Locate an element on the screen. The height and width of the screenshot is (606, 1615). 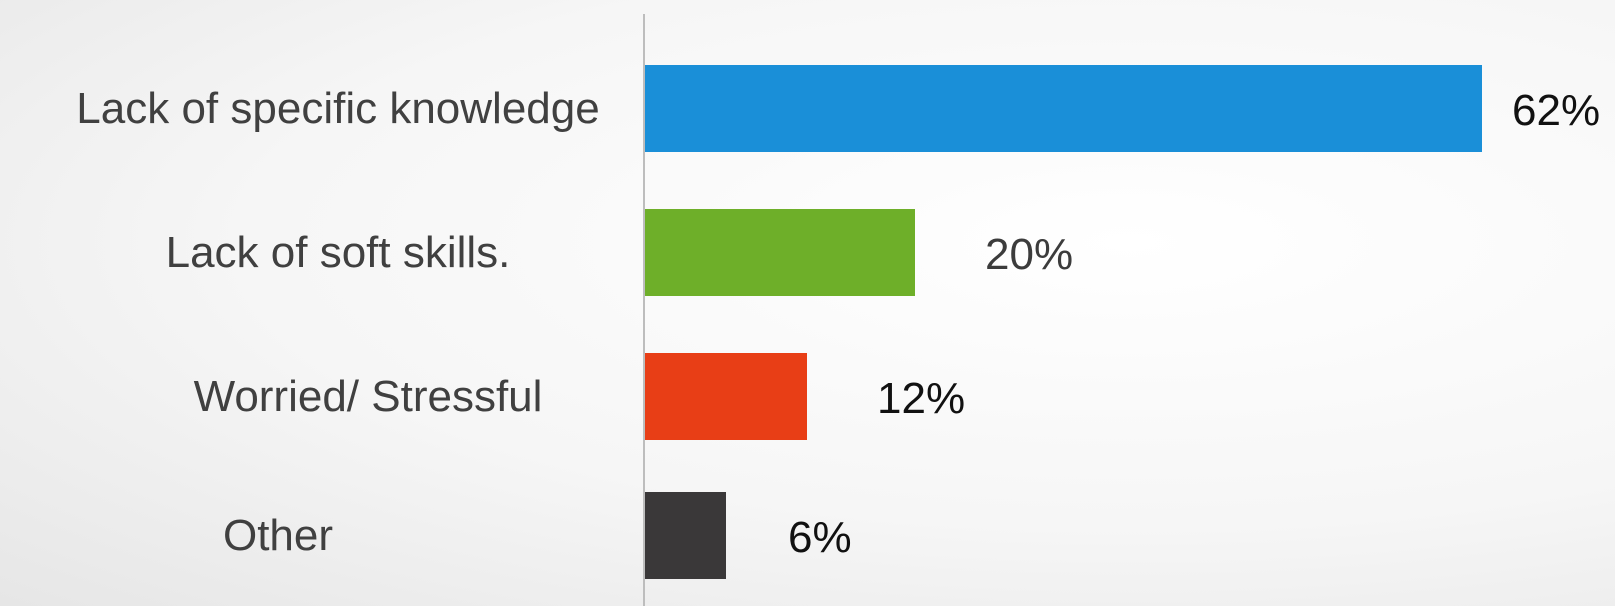
data-label-1: 20% is located at coordinates (1029, 254).